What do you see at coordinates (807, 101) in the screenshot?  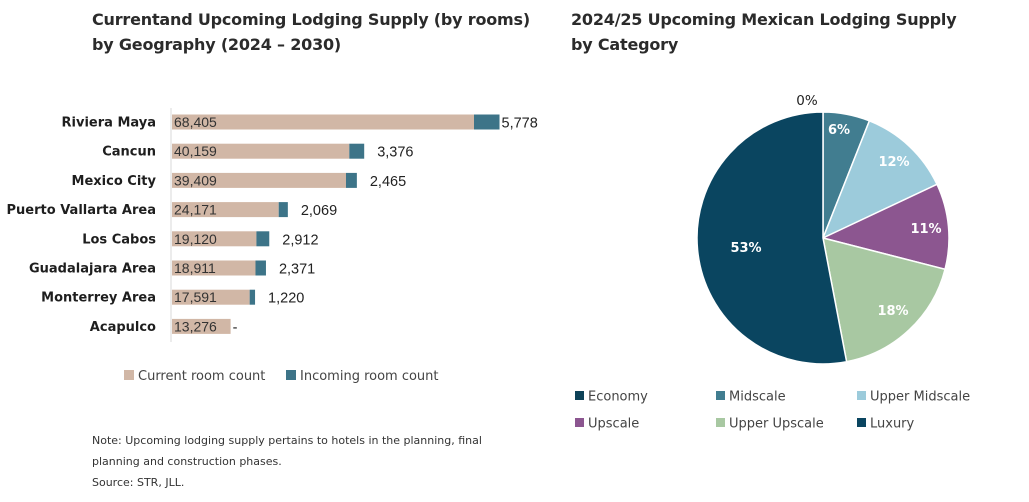 I see `pie-label-economy: 0%` at bounding box center [807, 101].